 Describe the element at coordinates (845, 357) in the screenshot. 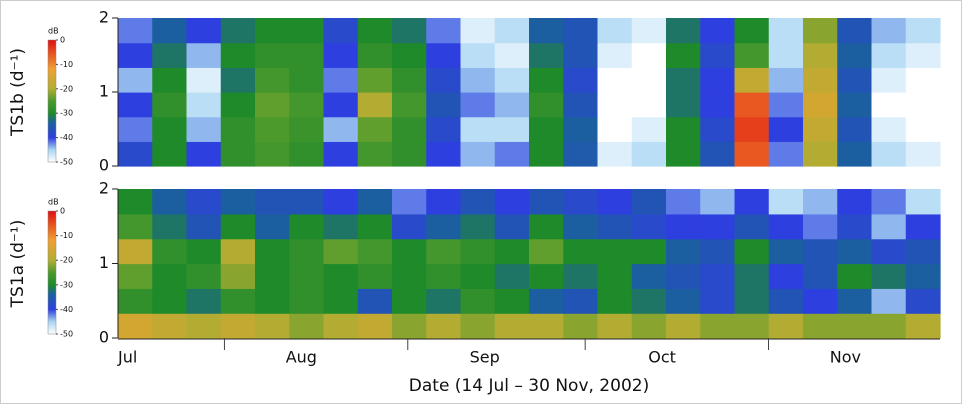

I see `x-tick-label: Nov` at that location.